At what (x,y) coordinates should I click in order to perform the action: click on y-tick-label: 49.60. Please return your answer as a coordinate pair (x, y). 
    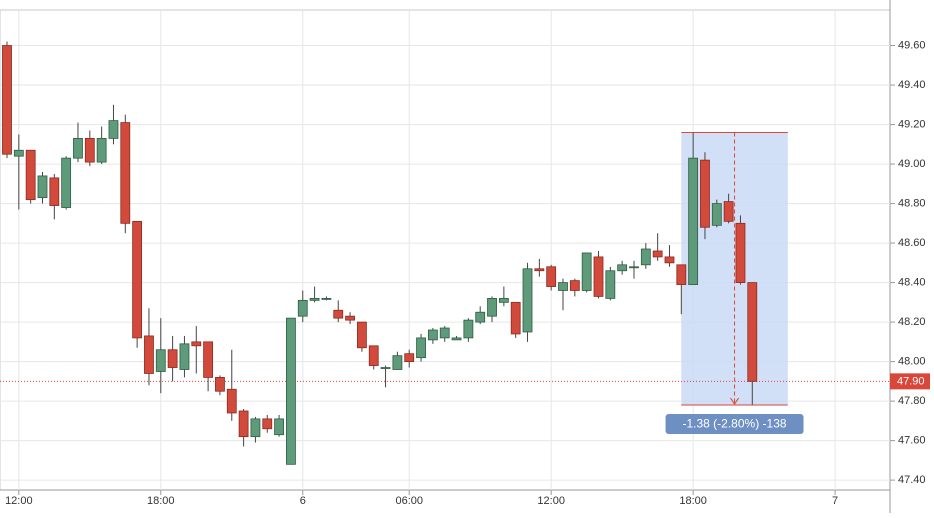
    Looking at the image, I should click on (912, 45).